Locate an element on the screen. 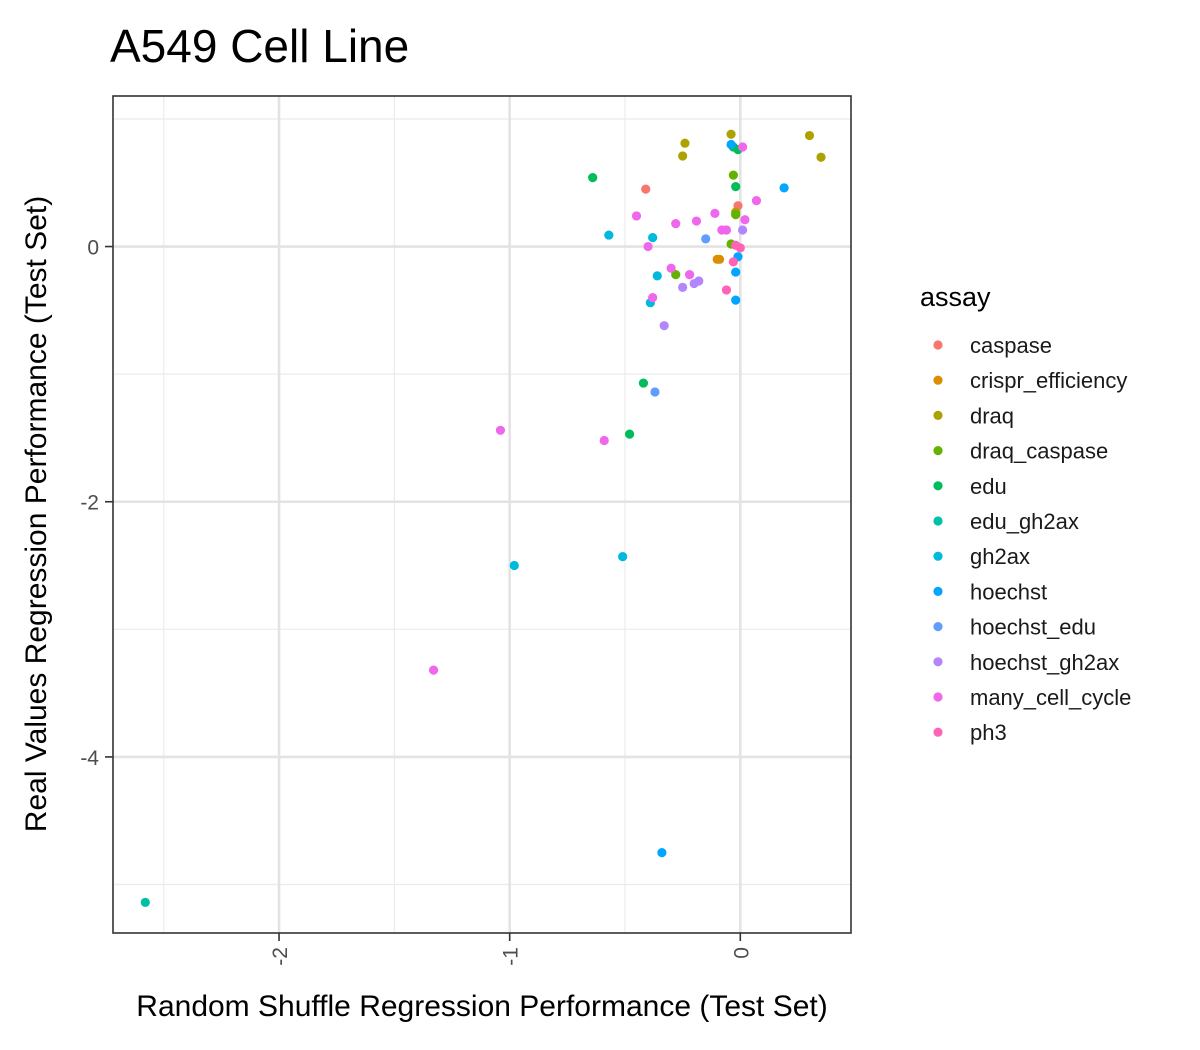 Image resolution: width=1200 pixels, height=1050 pixels. legend-label: edu is located at coordinates (988, 486).